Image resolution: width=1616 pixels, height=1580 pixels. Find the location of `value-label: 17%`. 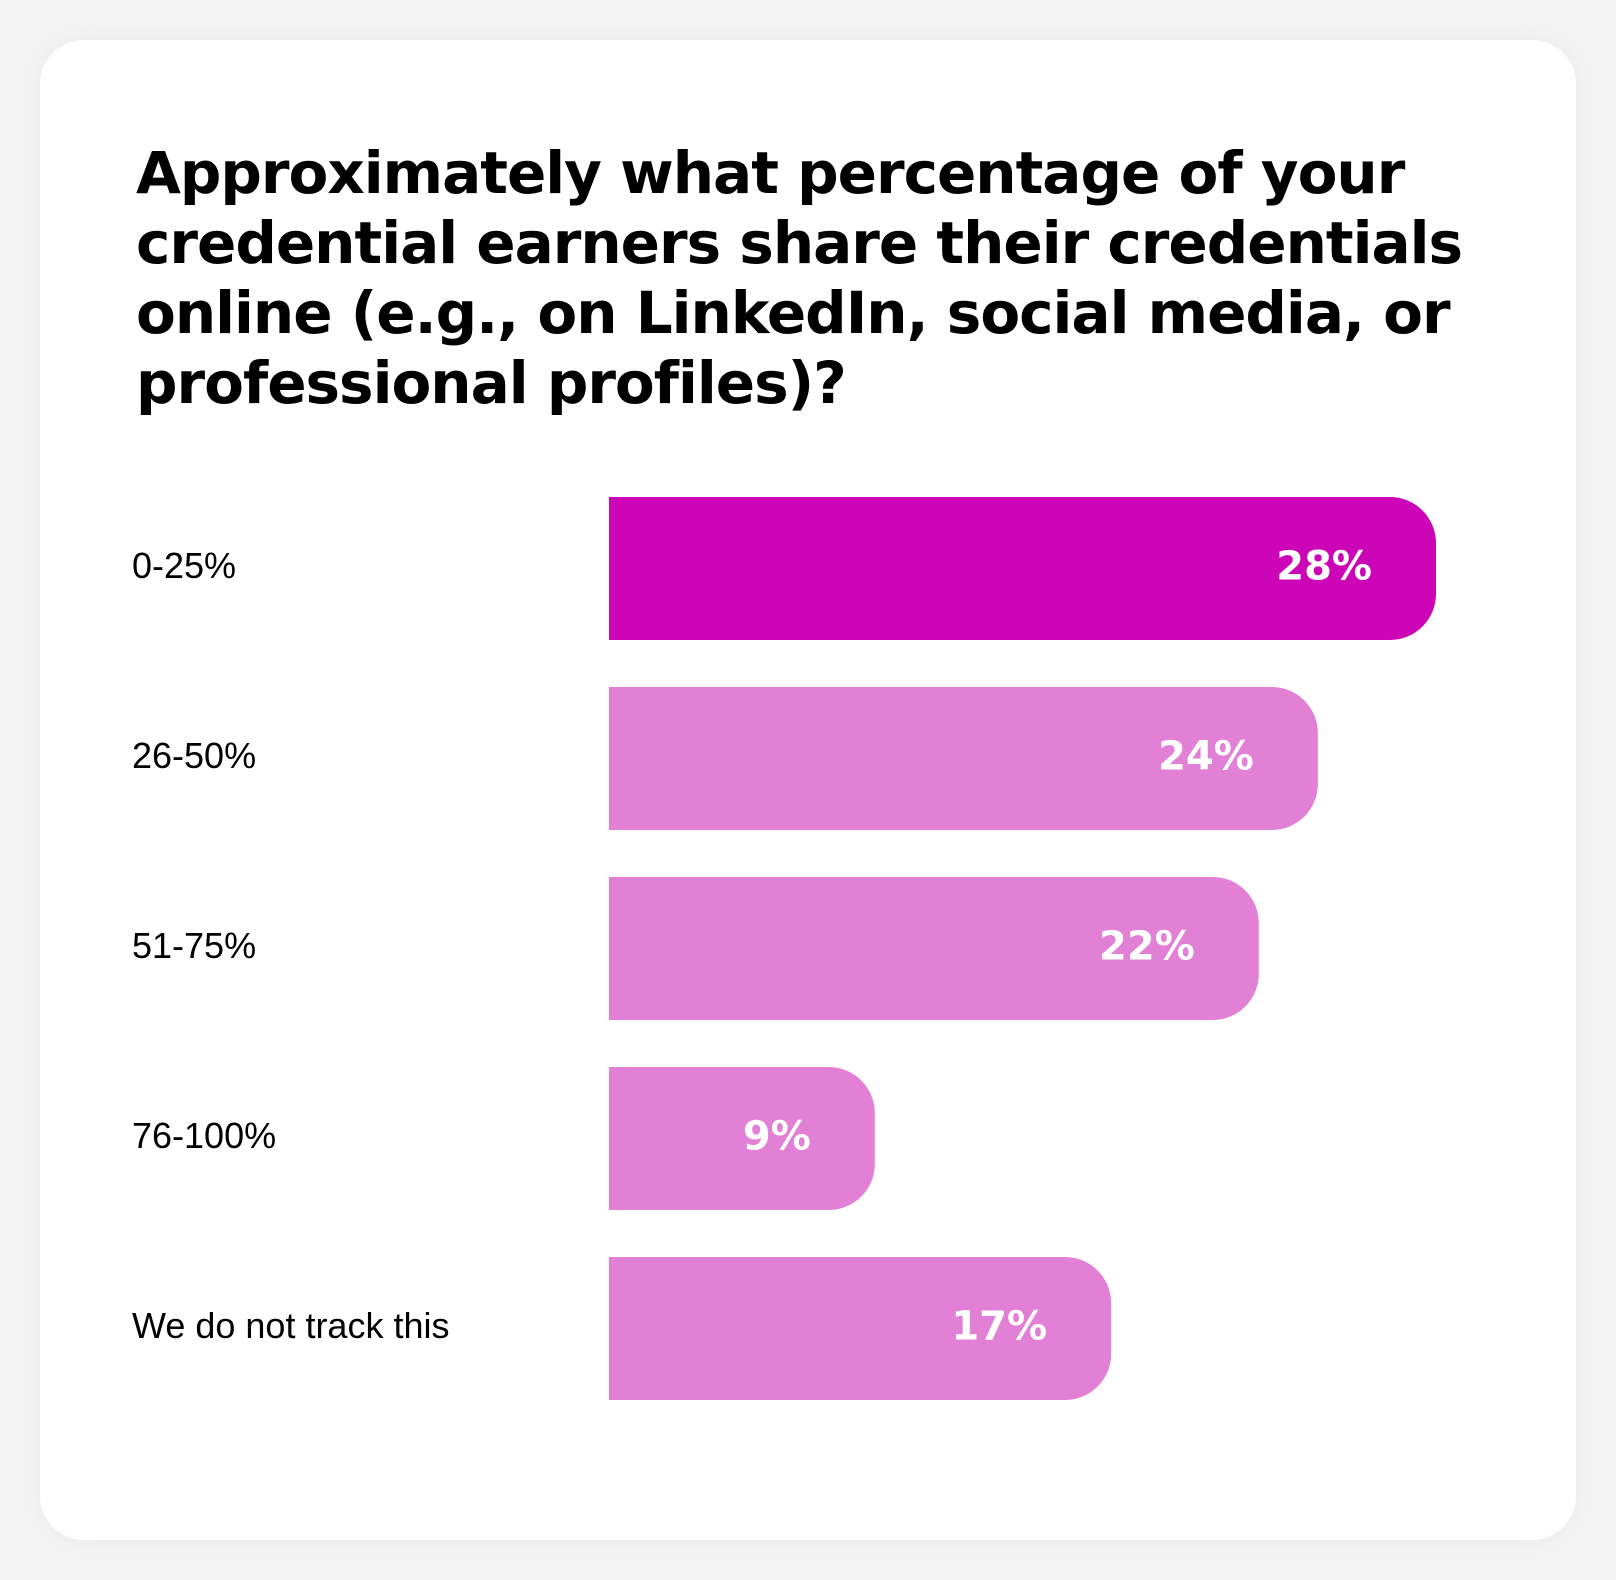

value-label: 17% is located at coordinates (999, 1327).